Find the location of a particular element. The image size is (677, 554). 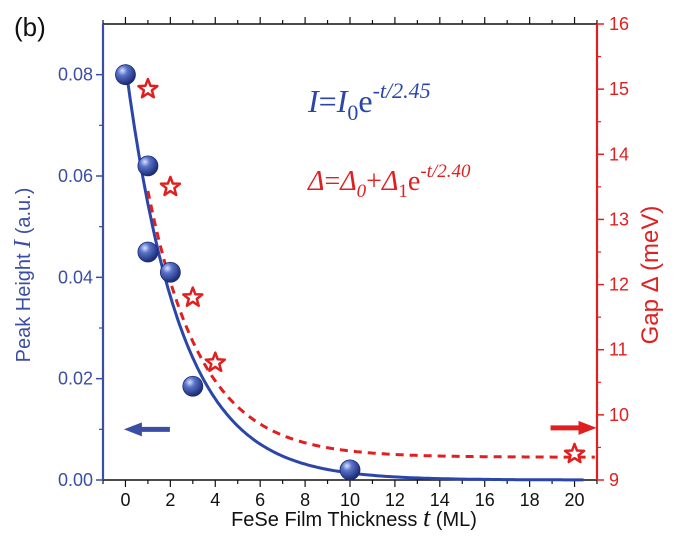

xlabel-symbol: t is located at coordinates (427, 517).